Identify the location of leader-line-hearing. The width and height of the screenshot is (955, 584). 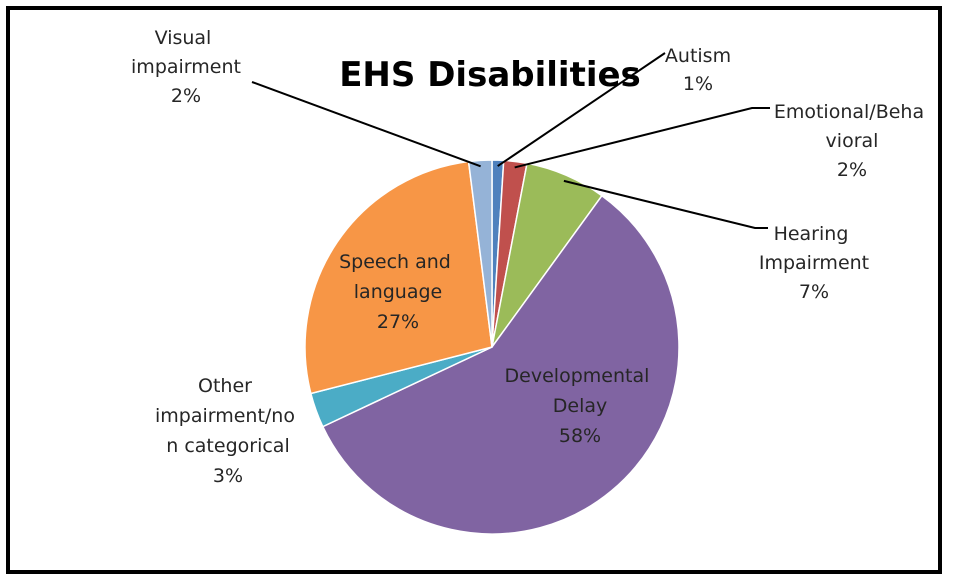
(665, 204).